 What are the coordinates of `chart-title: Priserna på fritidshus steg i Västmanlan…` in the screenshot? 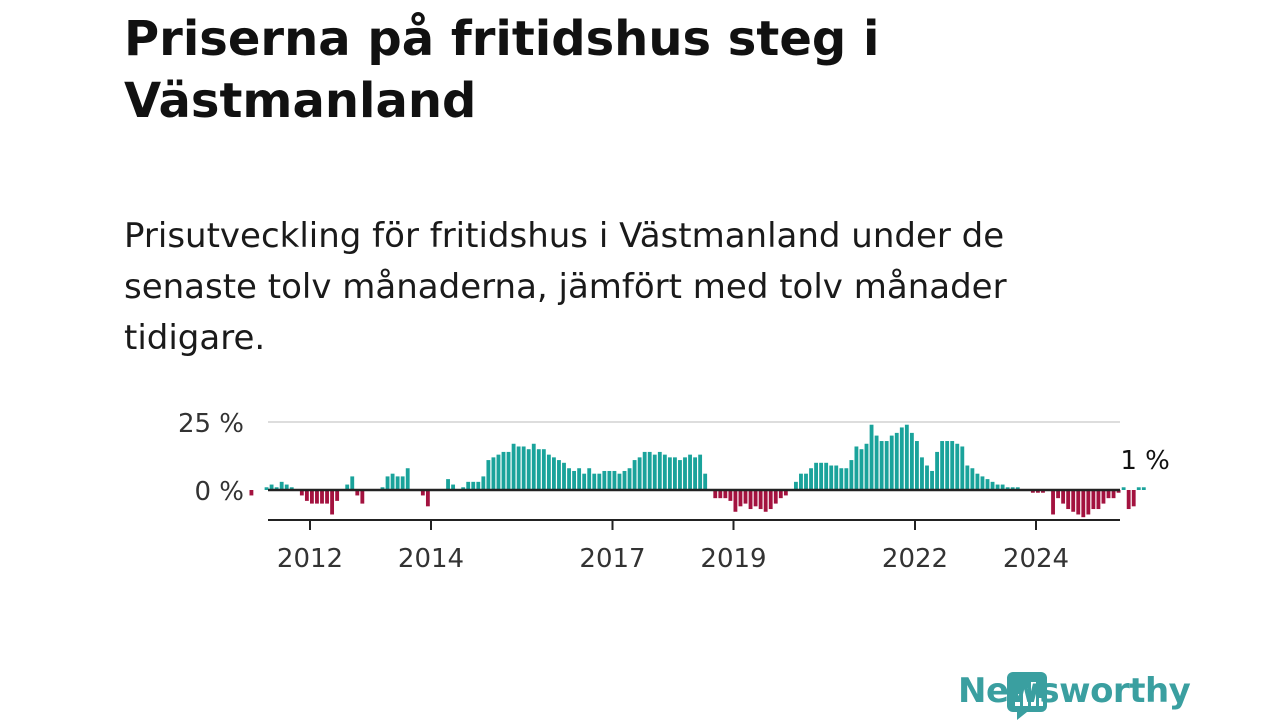 It's located at (502, 70).